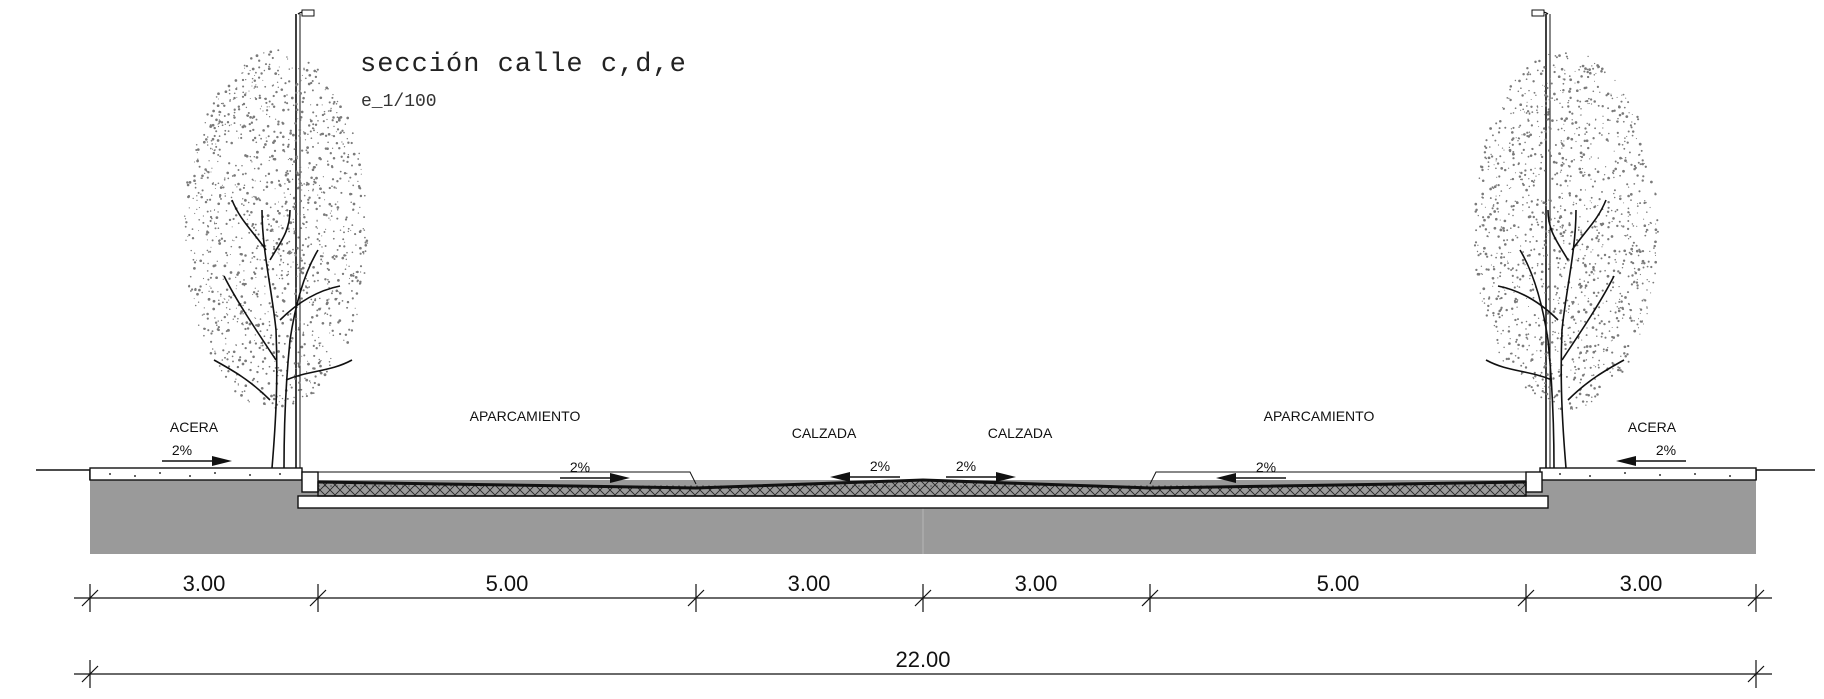 This screenshot has width=1824, height=699. Describe the element at coordinates (1319, 416) in the screenshot. I see `zone-label-aparcamiento-right: APARCAMIENTO` at that location.